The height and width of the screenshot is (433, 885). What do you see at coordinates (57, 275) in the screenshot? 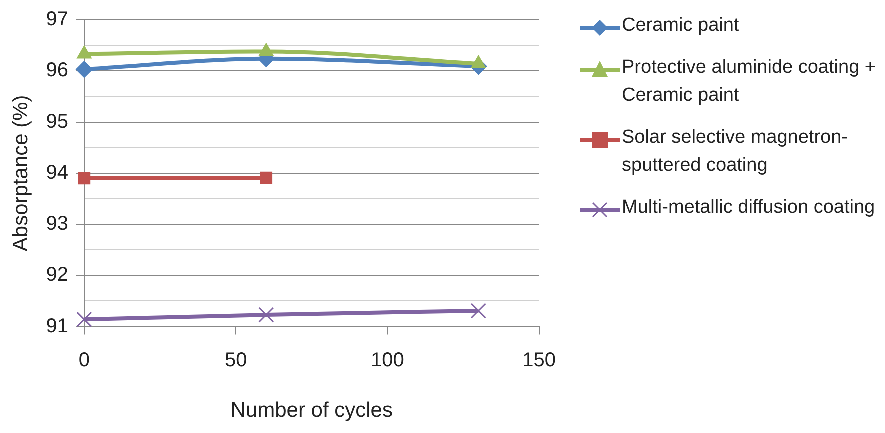
I see `y-tick-label: 92` at bounding box center [57, 275].